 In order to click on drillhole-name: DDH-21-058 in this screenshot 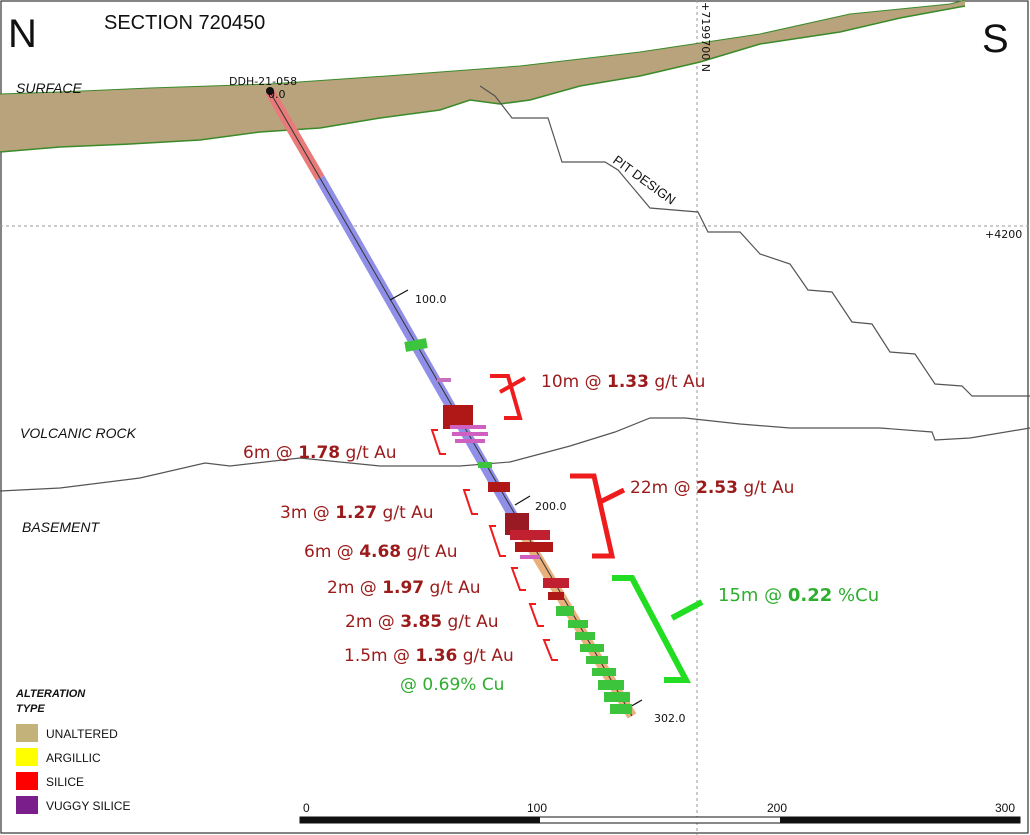, I will do `click(263, 81)`.